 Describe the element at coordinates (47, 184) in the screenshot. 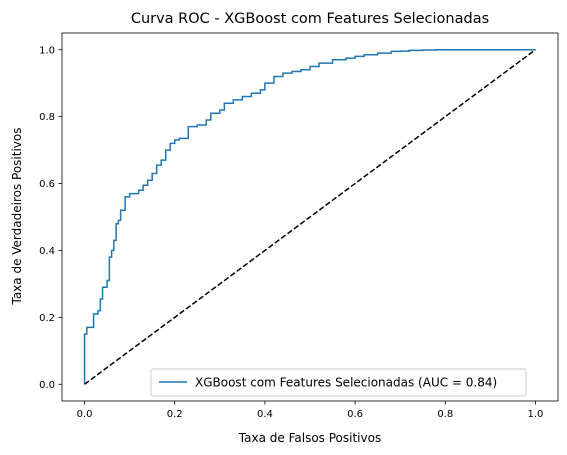

I see `y-tick-label: 0.6` at that location.